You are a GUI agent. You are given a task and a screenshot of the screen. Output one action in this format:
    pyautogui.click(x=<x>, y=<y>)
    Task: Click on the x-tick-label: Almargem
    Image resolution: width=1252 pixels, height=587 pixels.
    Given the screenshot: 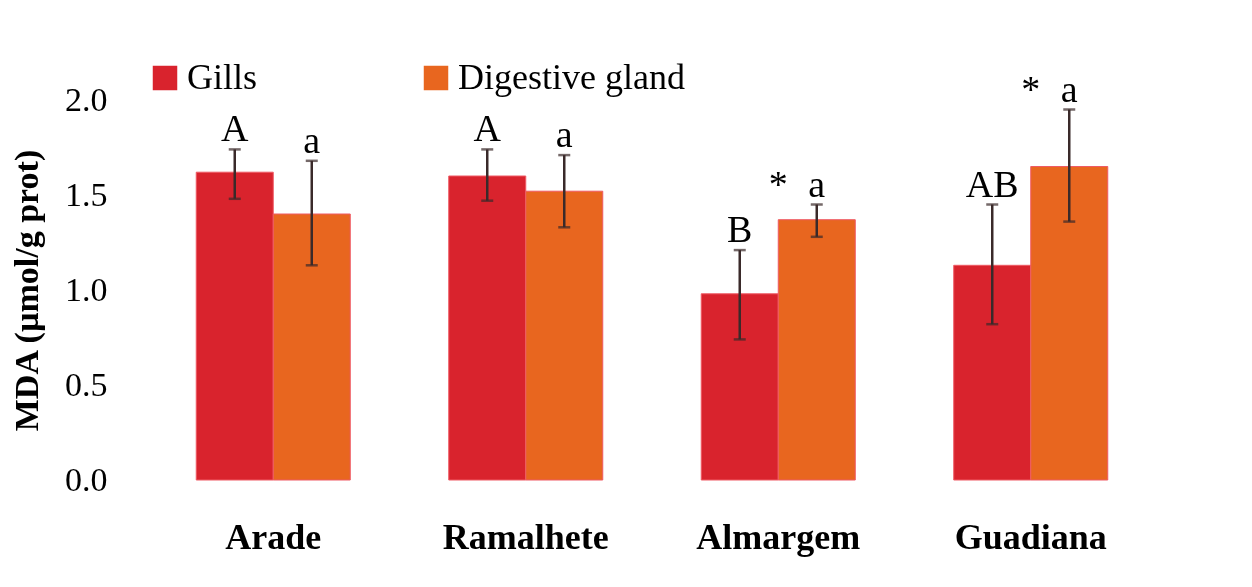 What is the action you would take?
    pyautogui.click(x=778, y=536)
    